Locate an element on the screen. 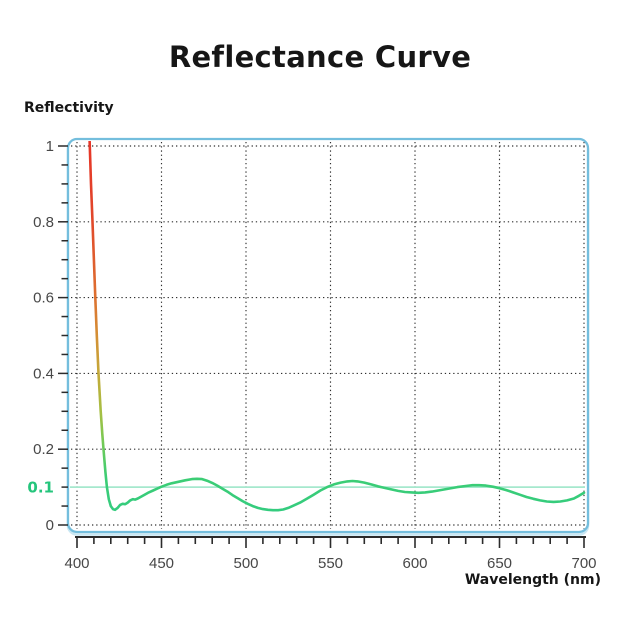  y-axis-title: Reflectivity is located at coordinates (69, 108).